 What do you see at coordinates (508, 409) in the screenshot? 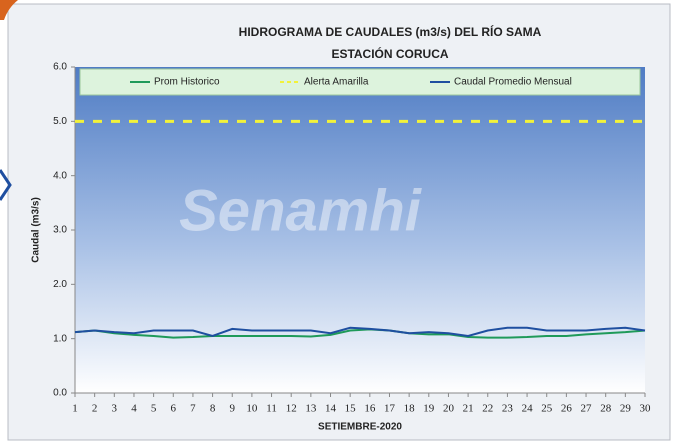
I see `x-tick-label: 23` at bounding box center [508, 409].